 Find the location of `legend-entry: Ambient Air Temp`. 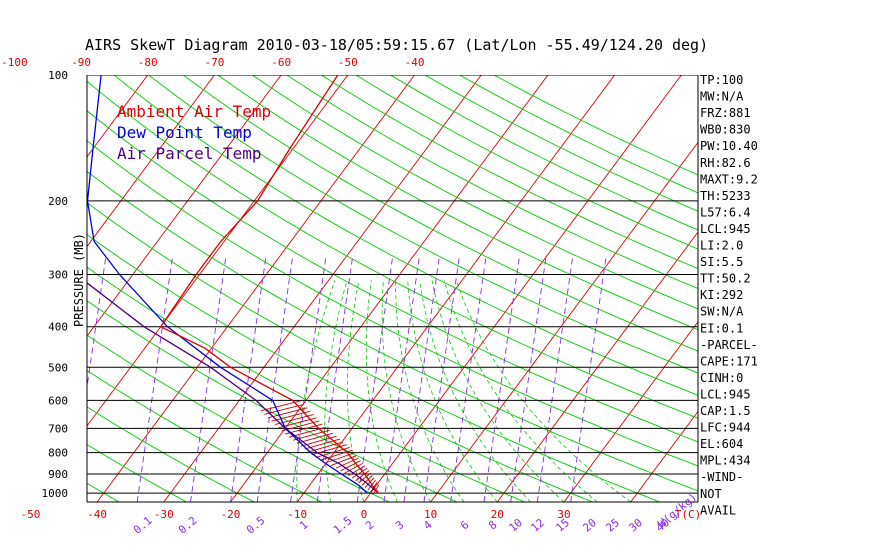

legend-entry: Ambient Air Temp is located at coordinates (194, 111).